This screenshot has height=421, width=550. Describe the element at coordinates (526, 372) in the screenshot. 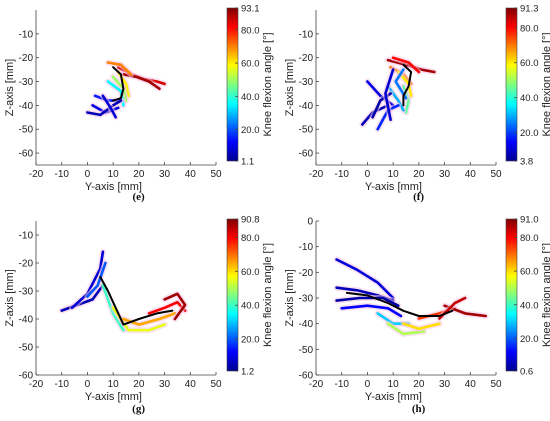

I see `colorbar-tick-label: 0.6` at that location.